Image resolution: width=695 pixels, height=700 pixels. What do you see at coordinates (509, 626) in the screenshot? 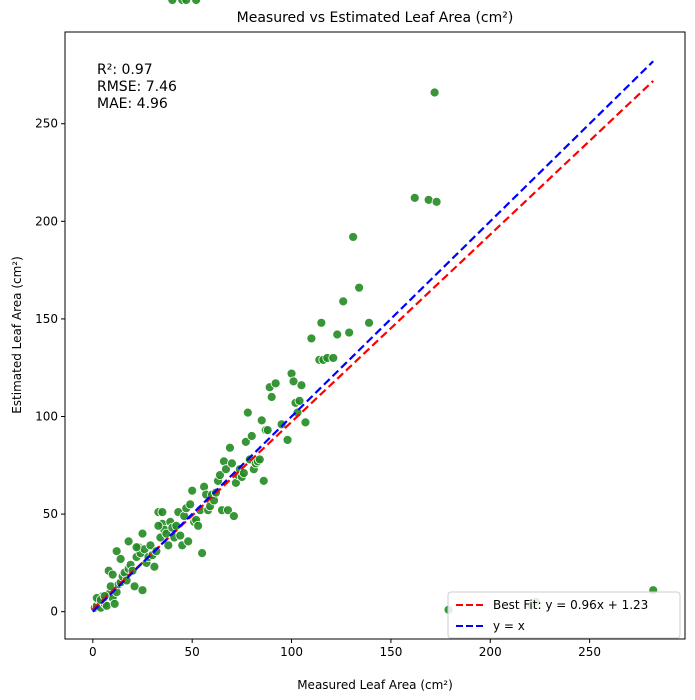
I see `legend-label-identity: y = x` at bounding box center [509, 626].